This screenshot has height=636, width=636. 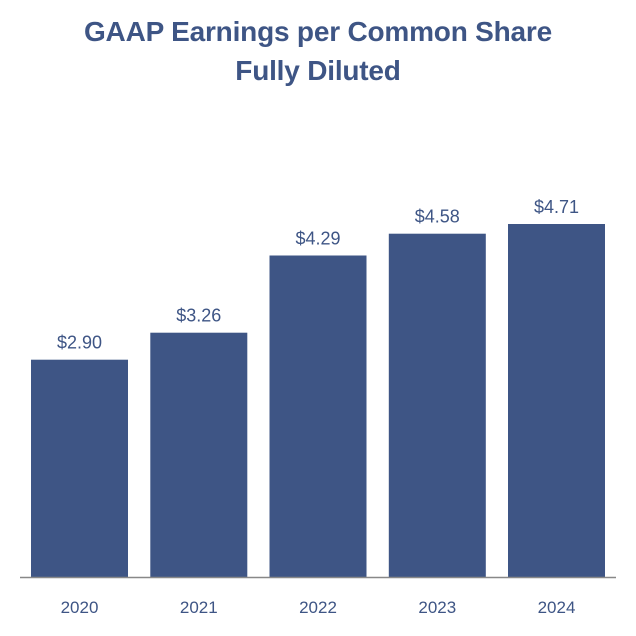 I want to click on bar-2021, so click(x=199, y=454).